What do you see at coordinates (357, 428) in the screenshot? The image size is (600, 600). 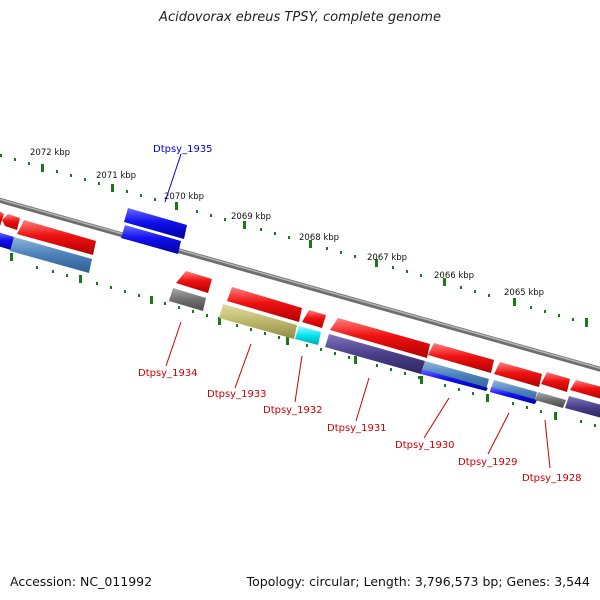 I see `gene-label-dtpsy-1931: Dtpsy_1931` at bounding box center [357, 428].